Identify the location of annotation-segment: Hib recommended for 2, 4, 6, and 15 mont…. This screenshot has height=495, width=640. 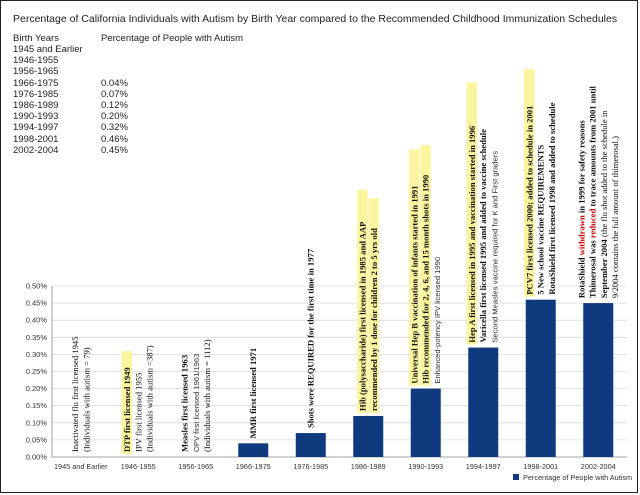
(426, 279).